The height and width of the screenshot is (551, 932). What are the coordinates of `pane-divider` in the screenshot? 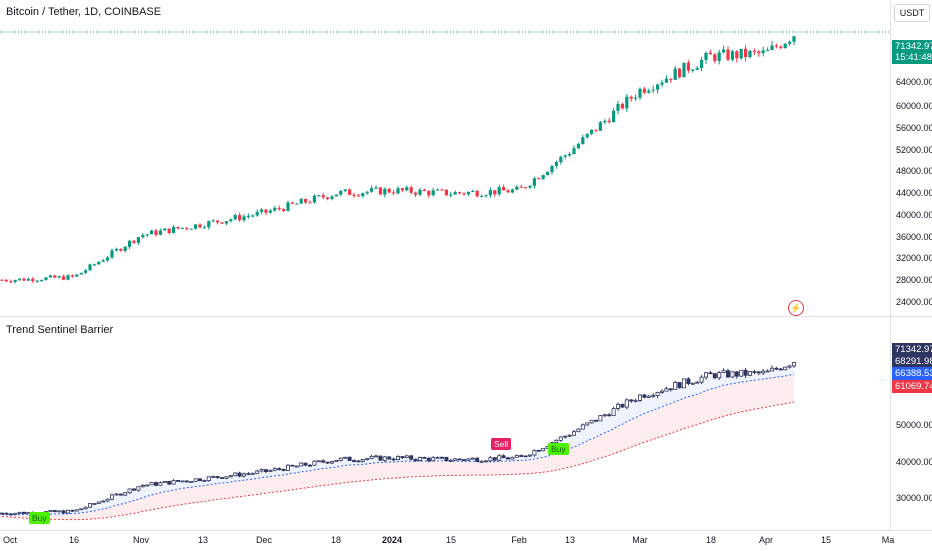 It's located at (466, 316).